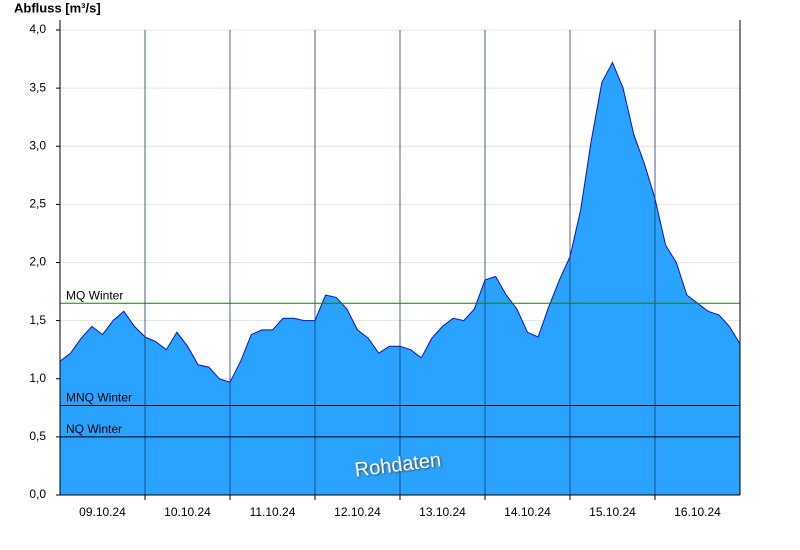  What do you see at coordinates (94, 429) in the screenshot?
I see `reference-label: NQ Winter` at bounding box center [94, 429].